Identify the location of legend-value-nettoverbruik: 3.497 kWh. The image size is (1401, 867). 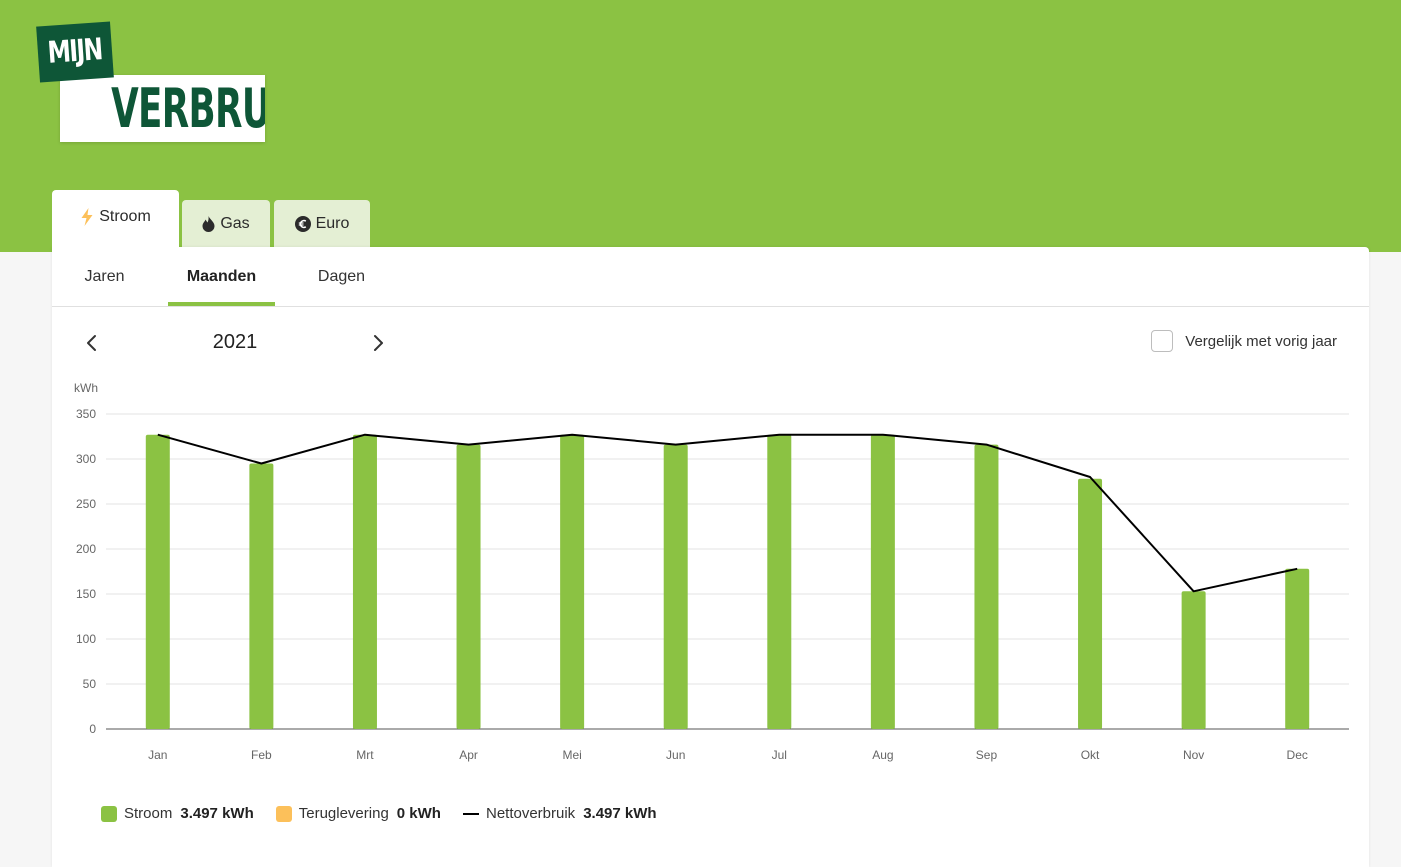
(620, 813).